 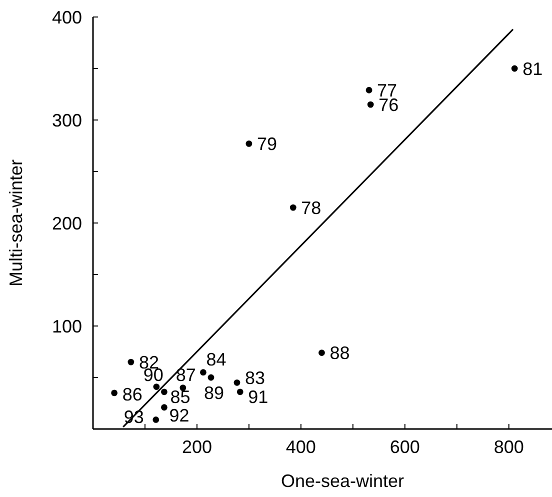 What do you see at coordinates (67, 17) in the screenshot?
I see `y-tick-label: 400` at bounding box center [67, 17].